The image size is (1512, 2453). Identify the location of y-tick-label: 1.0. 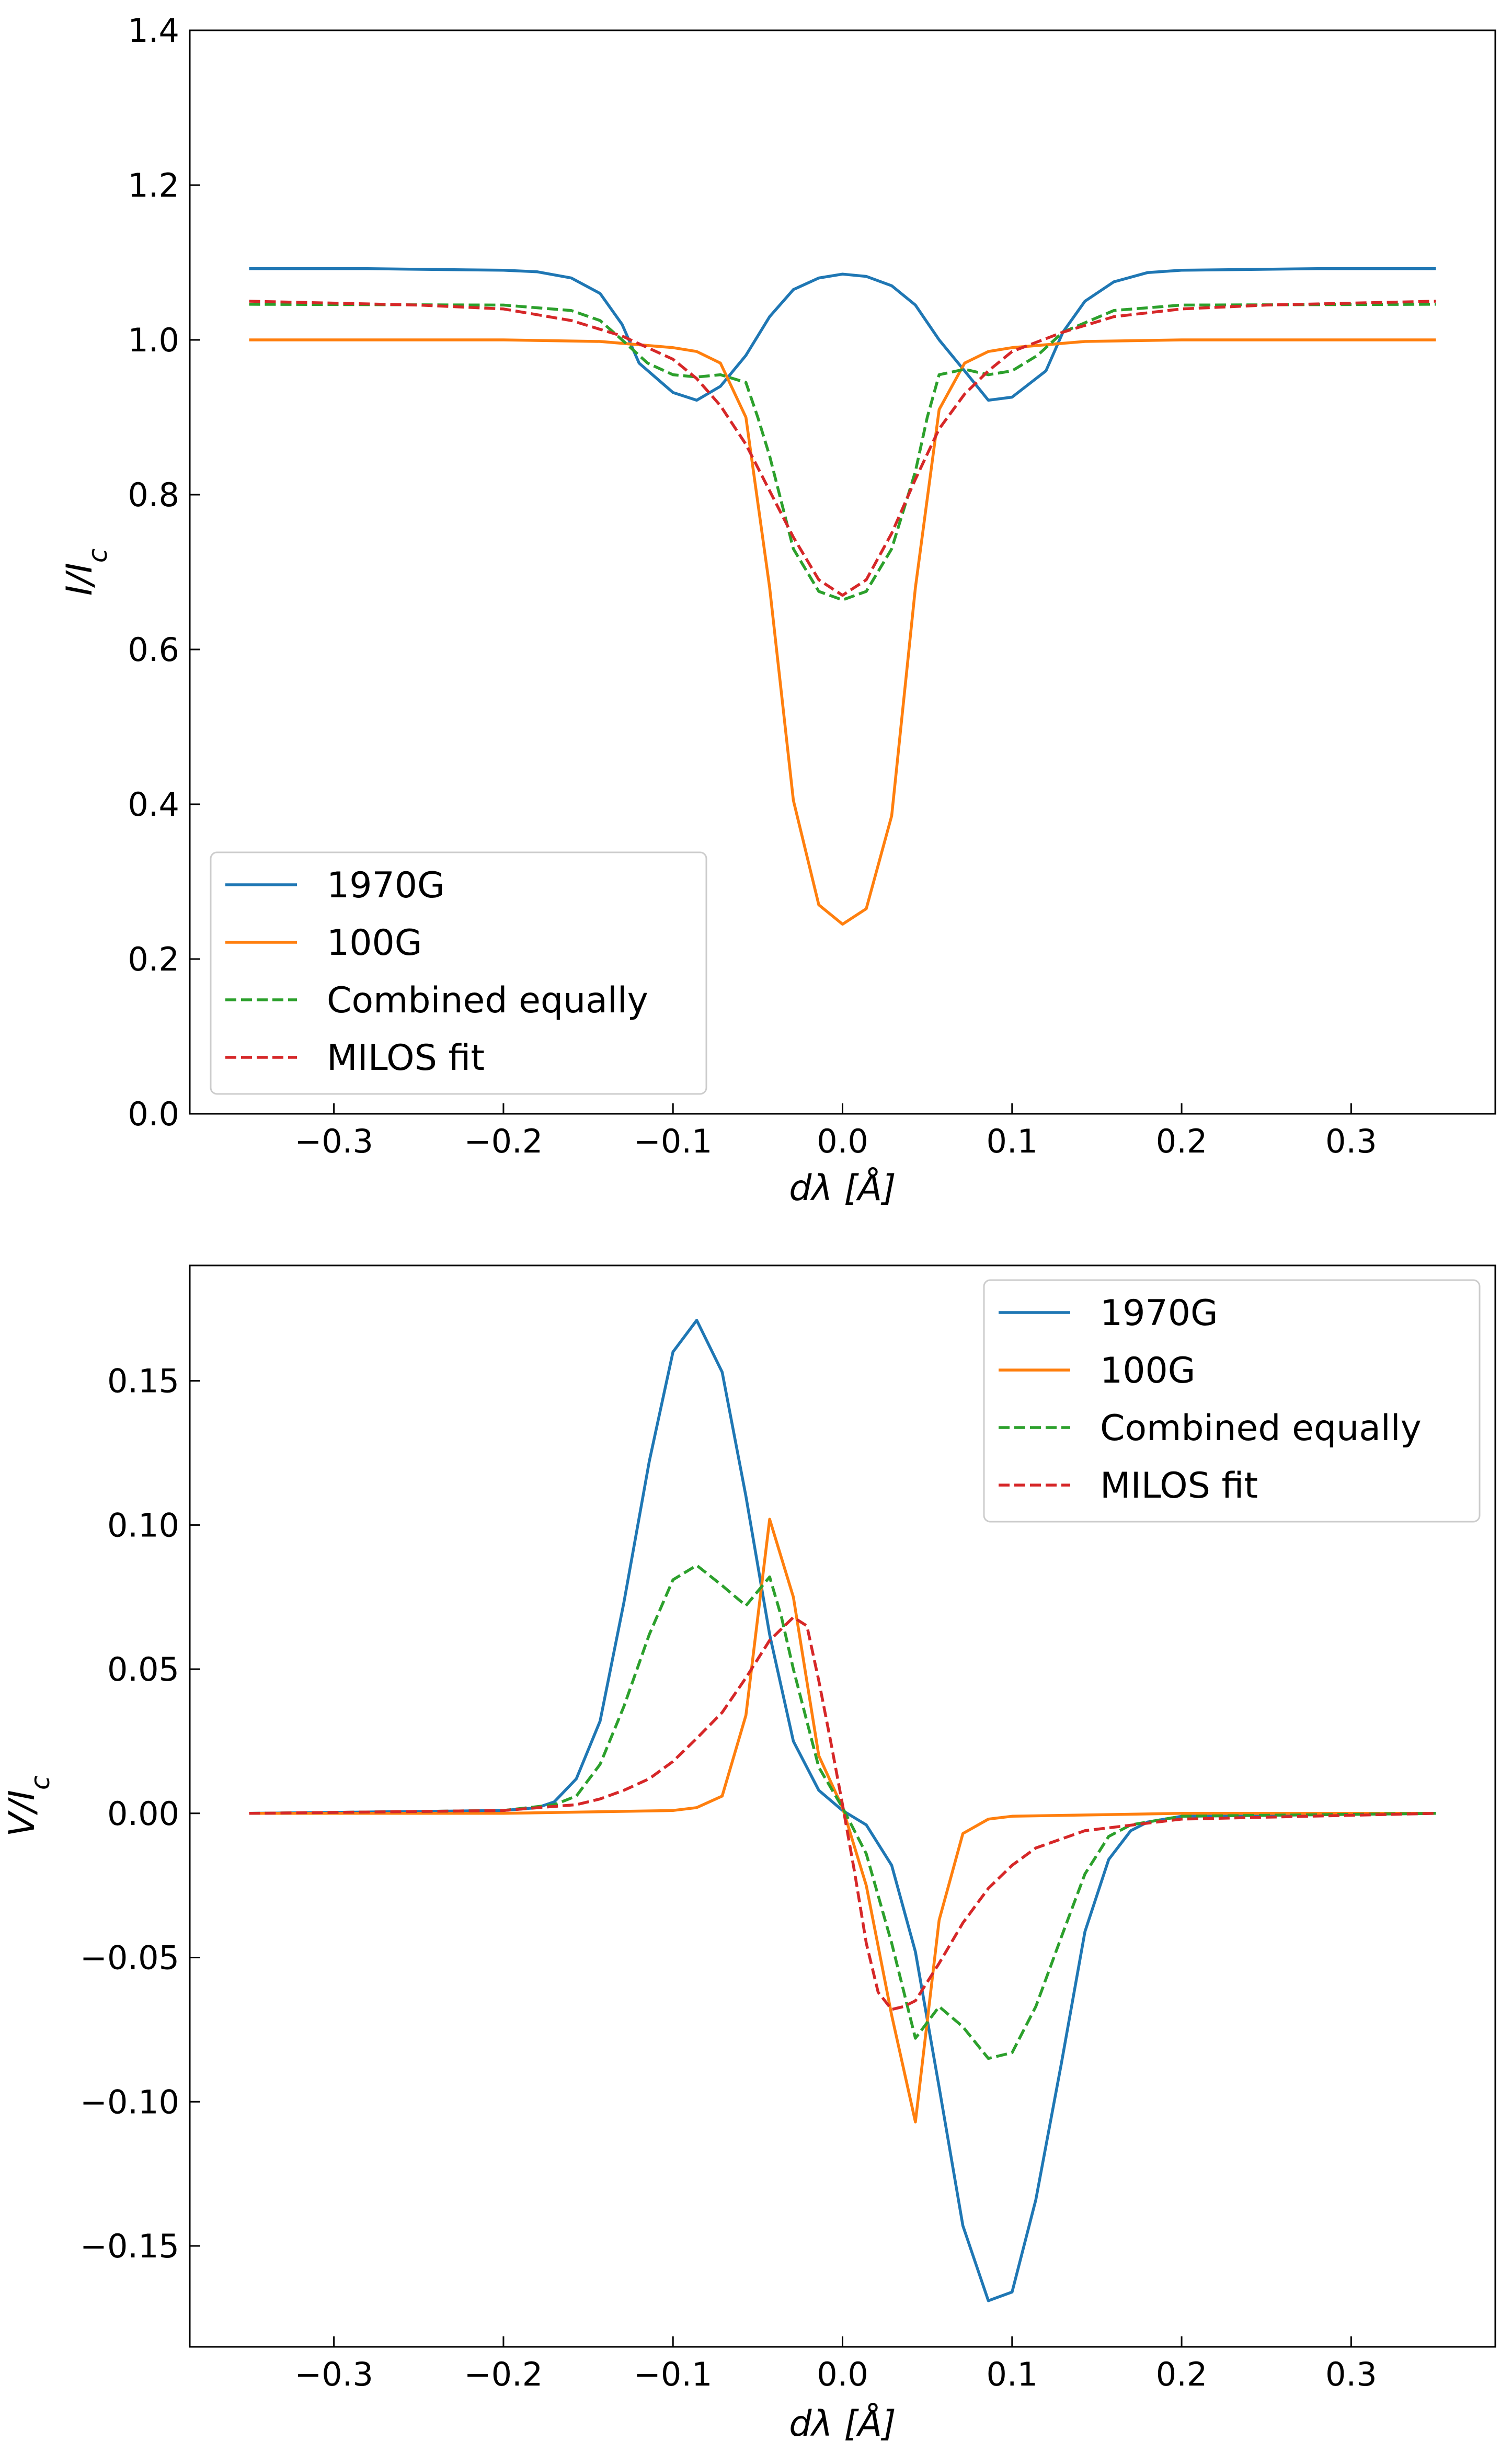
(154, 340).